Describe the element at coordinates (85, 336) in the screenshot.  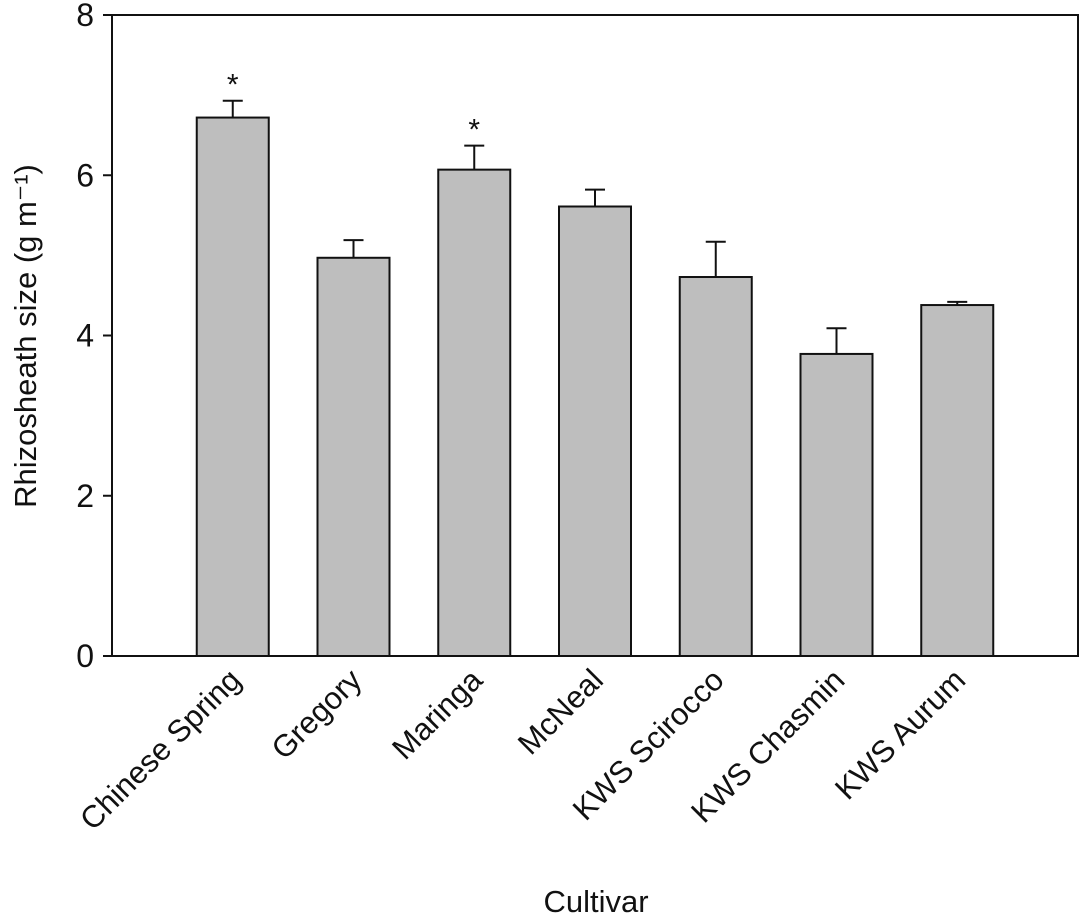
I see `y-tick-label: 4` at that location.